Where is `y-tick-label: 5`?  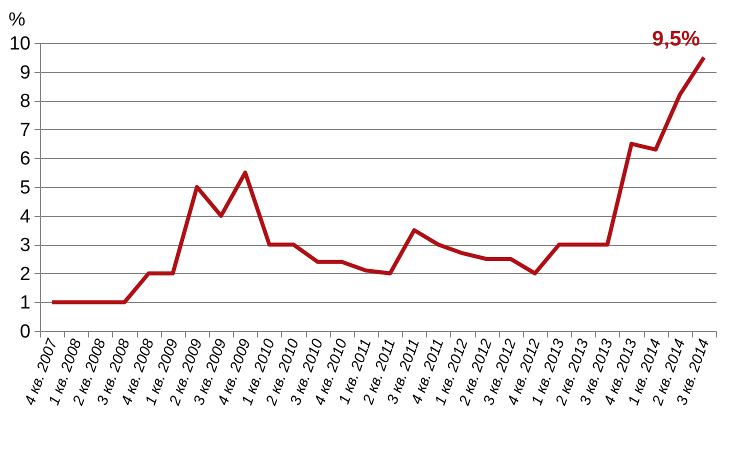
y-tick-label: 5 is located at coordinates (25, 188).